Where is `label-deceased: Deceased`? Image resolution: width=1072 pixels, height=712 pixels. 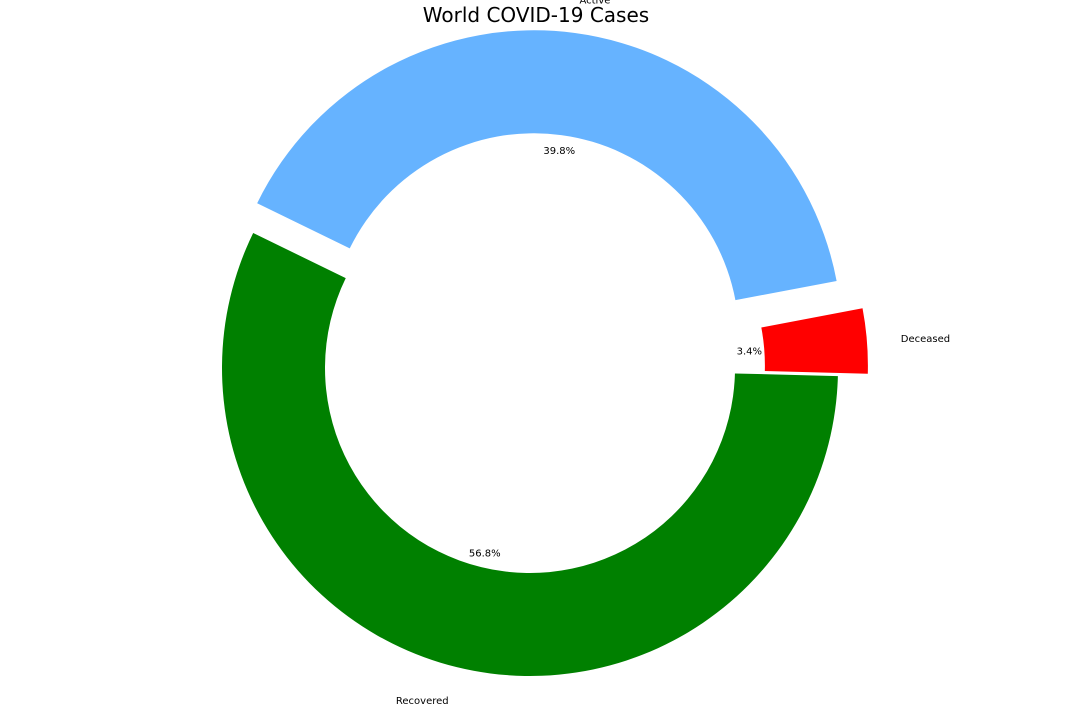 label-deceased: Deceased is located at coordinates (925, 339).